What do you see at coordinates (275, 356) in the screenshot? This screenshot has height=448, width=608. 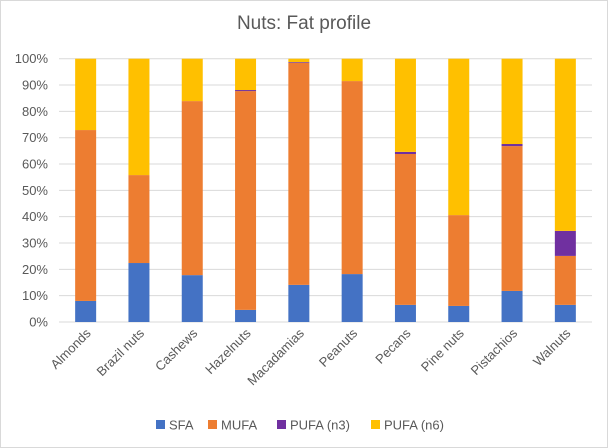 I see `x-tick-label: Macadamias` at bounding box center [275, 356].